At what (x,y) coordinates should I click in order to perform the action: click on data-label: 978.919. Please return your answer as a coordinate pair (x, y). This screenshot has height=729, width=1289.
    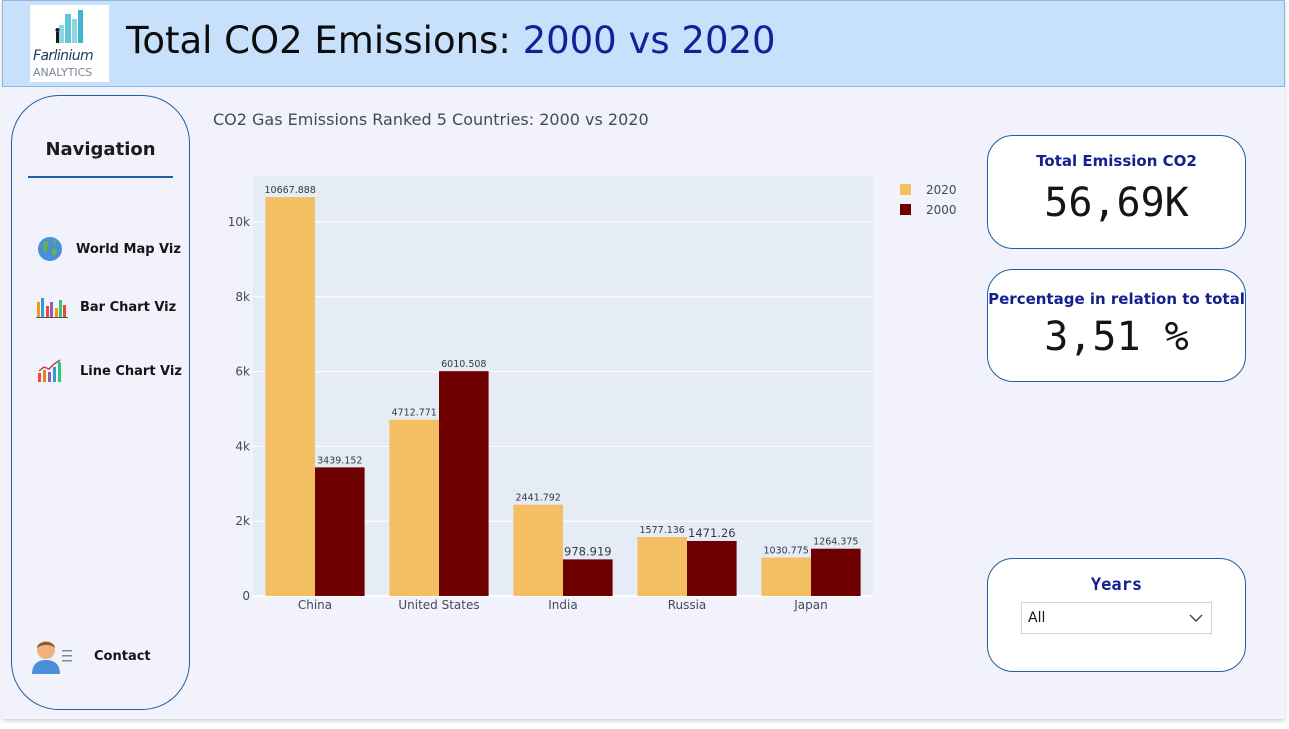
    Looking at the image, I should click on (588, 551).